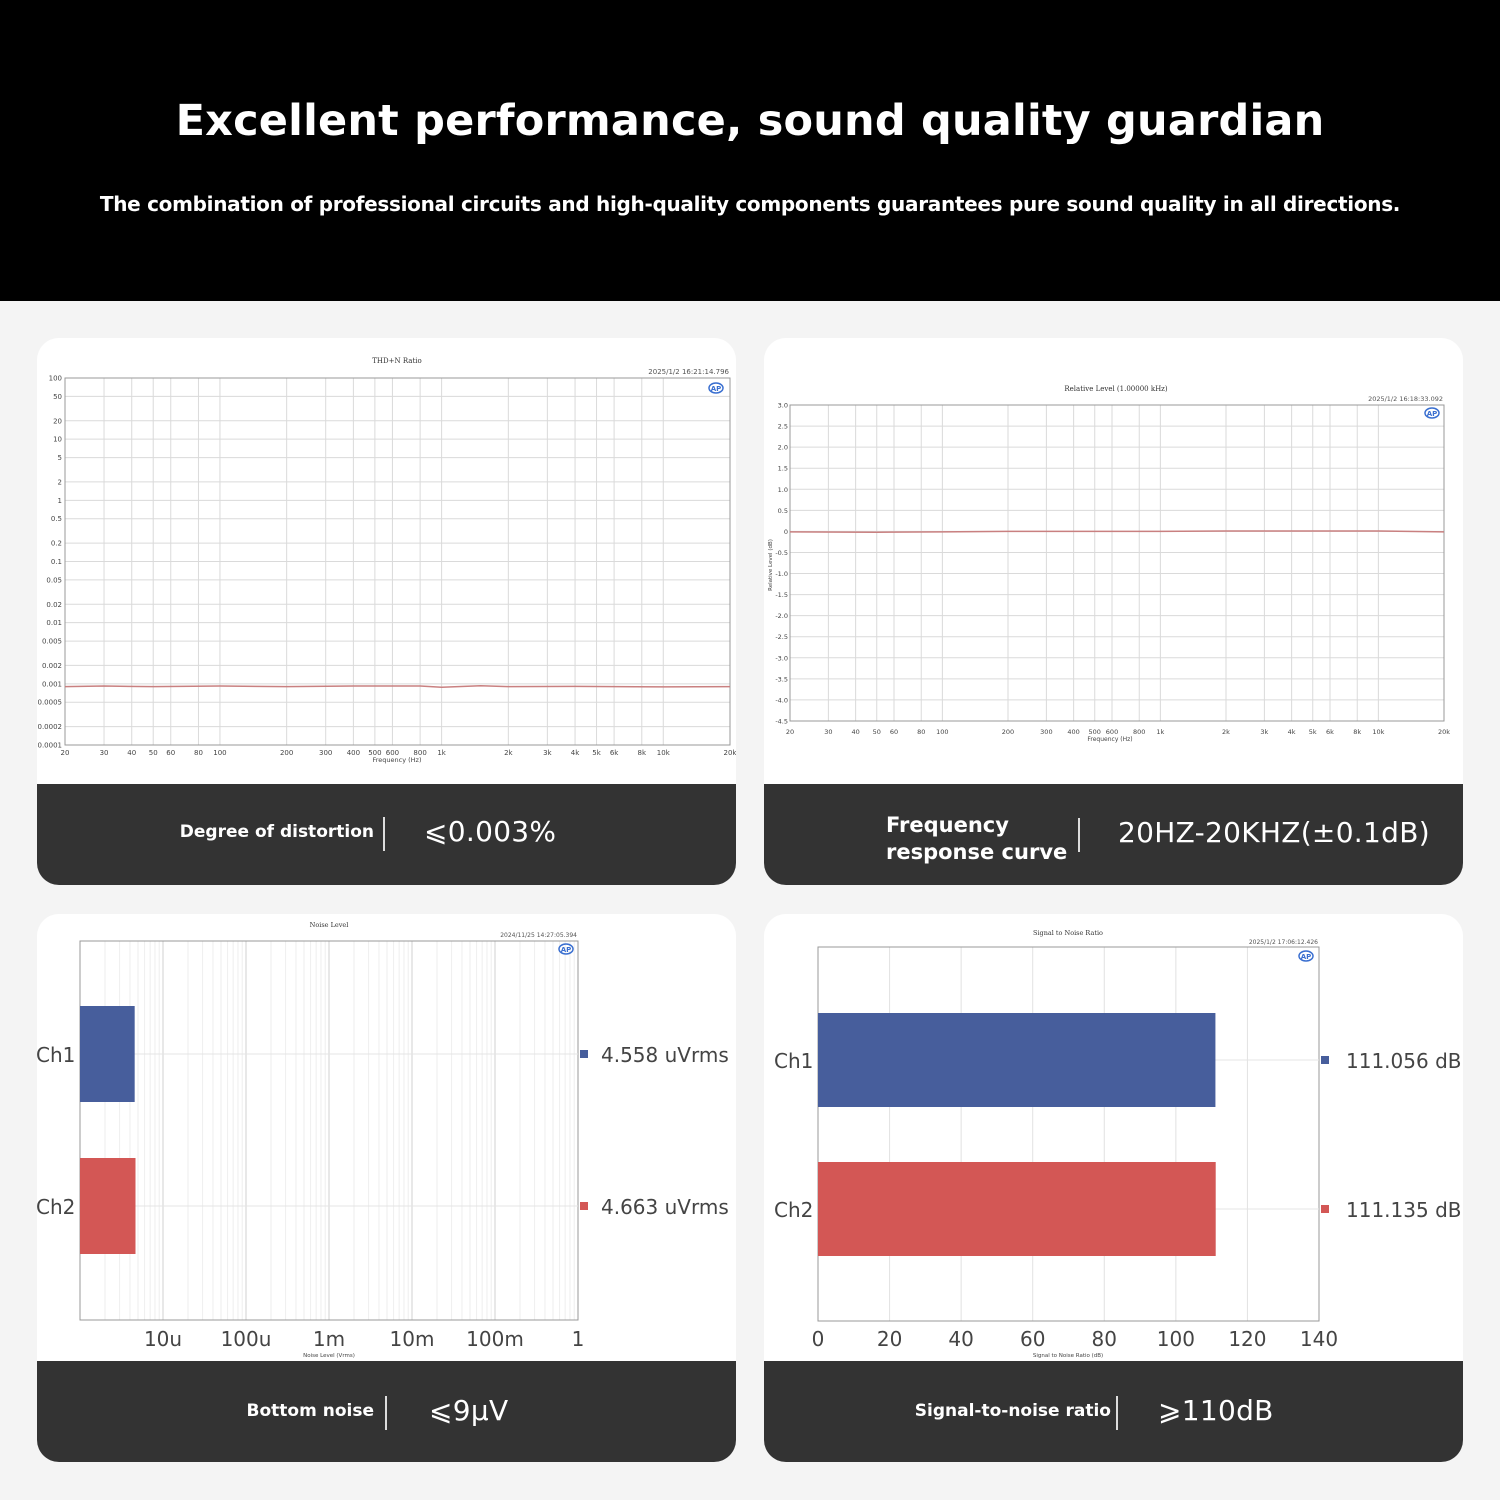 The image size is (1500, 1500). I want to click on noise-value: ⩽9μV, so click(469, 1410).